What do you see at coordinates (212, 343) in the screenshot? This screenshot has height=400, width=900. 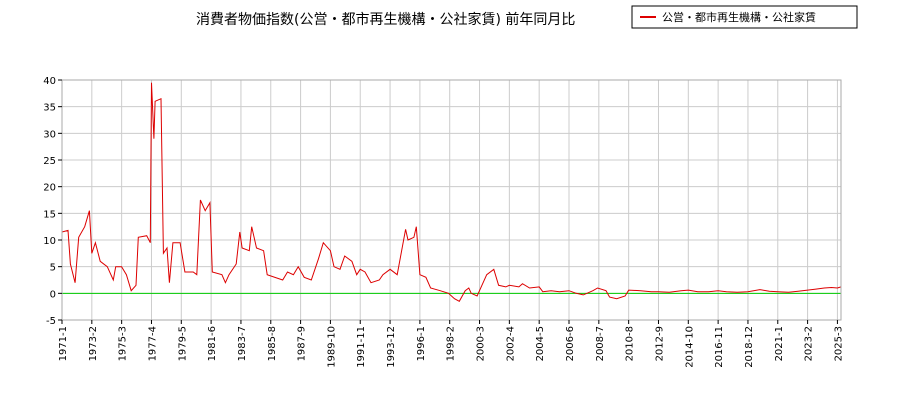 I see `x-tick-label: 1981-6` at bounding box center [212, 343].